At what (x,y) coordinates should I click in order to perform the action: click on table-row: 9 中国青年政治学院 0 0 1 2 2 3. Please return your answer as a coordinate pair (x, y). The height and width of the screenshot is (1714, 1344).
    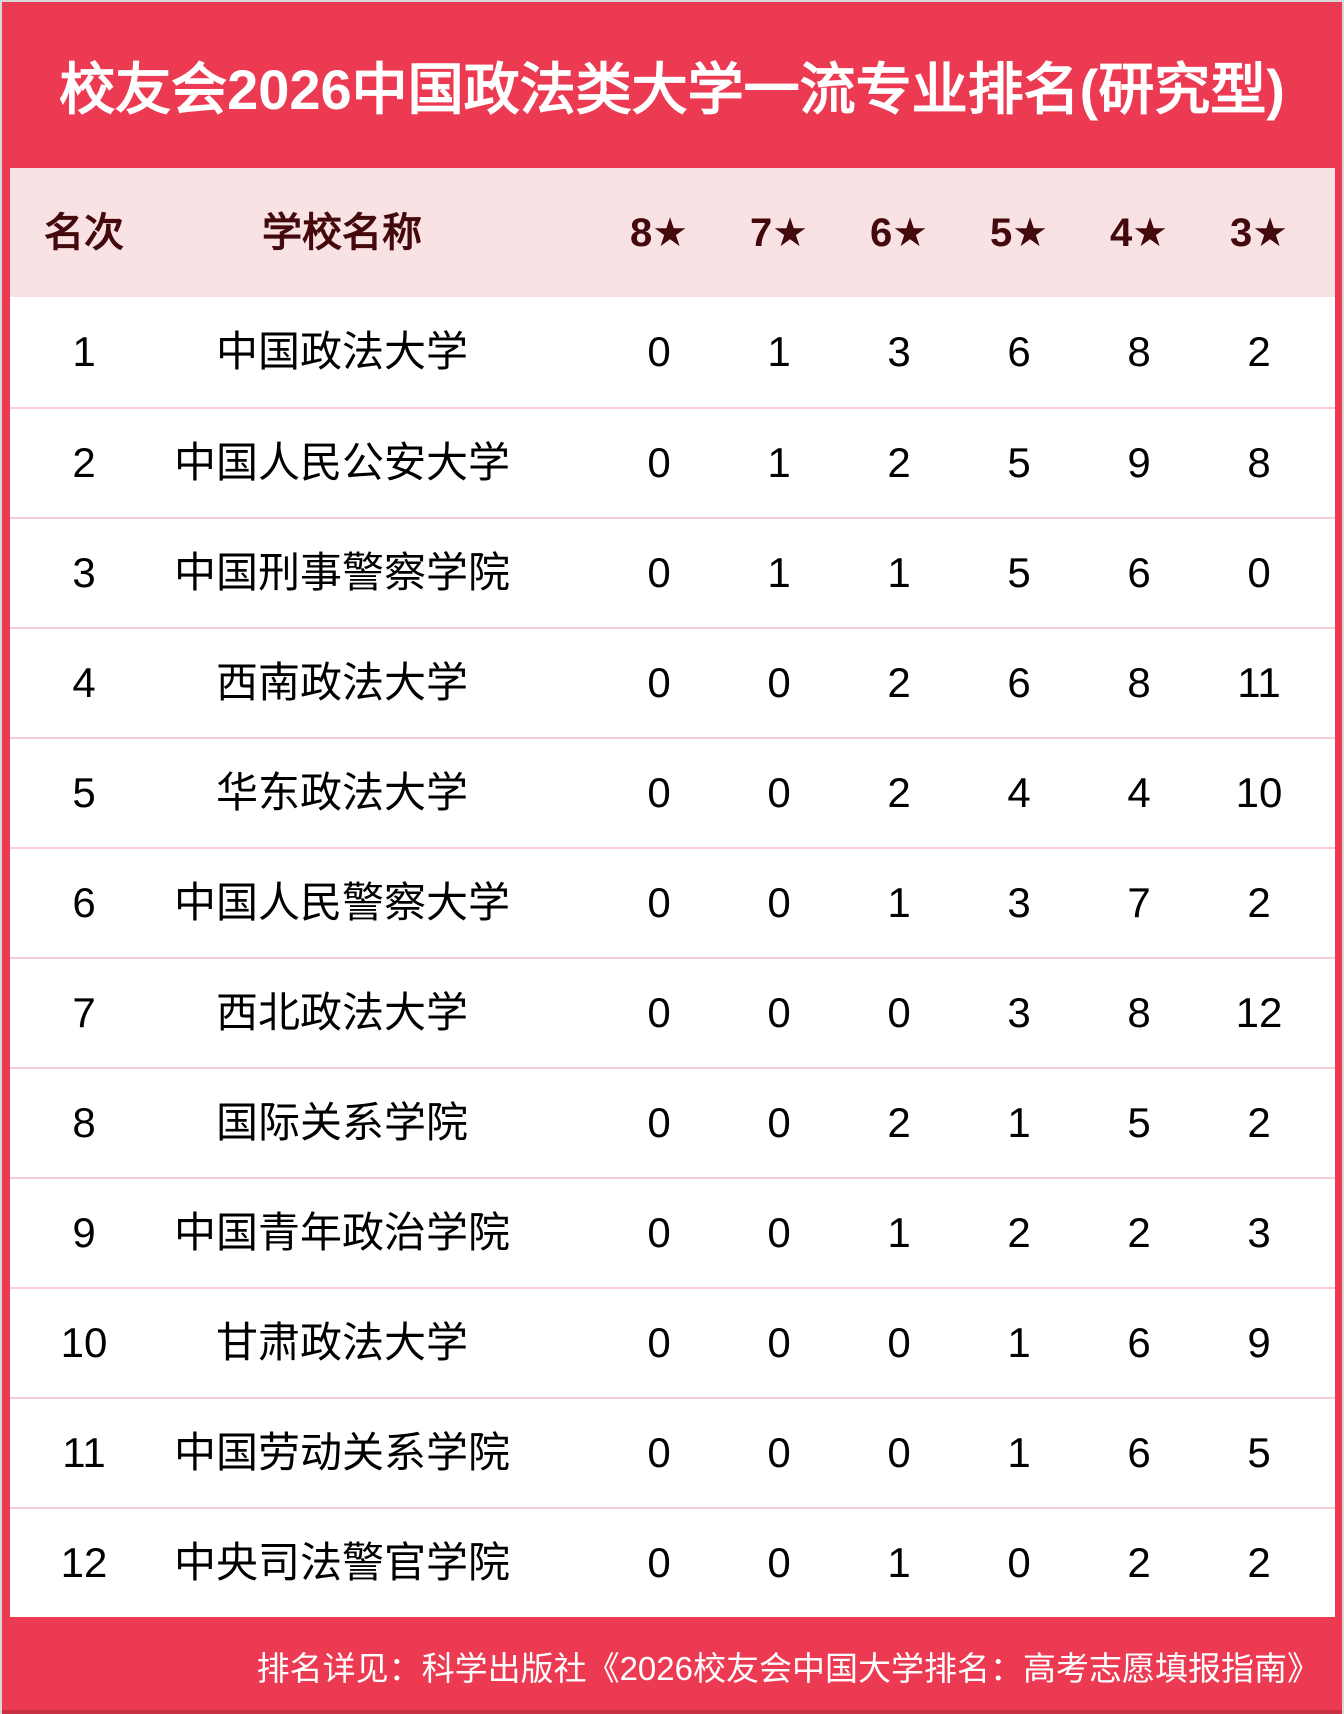
    Looking at the image, I should click on (672, 1232).